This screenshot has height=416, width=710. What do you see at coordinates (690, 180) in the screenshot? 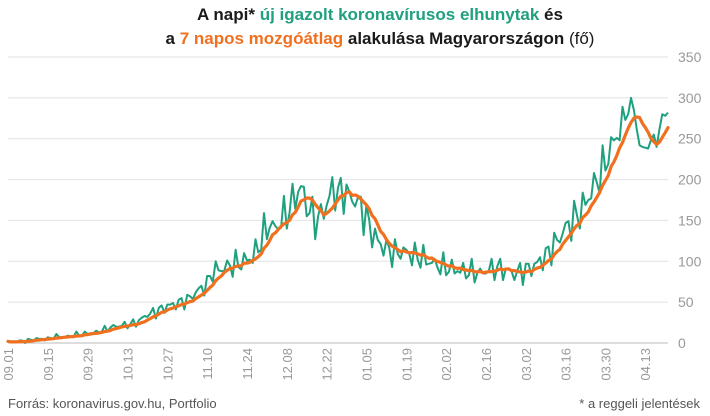
I see `y-tick-label: 200` at bounding box center [690, 180].